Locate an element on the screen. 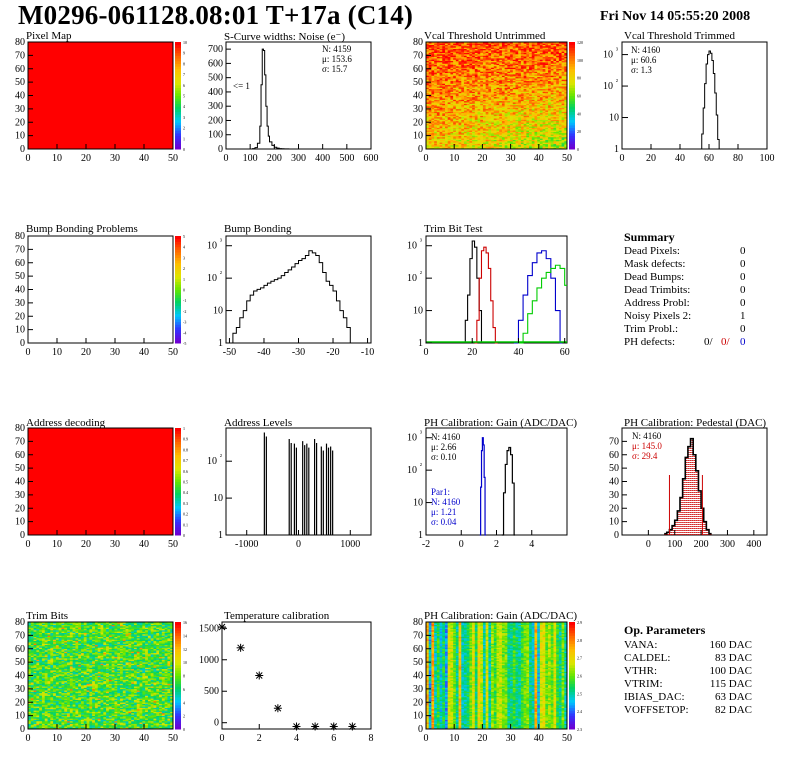 The image size is (796, 772). vcal-colorbar-segment is located at coordinates (572, 89).